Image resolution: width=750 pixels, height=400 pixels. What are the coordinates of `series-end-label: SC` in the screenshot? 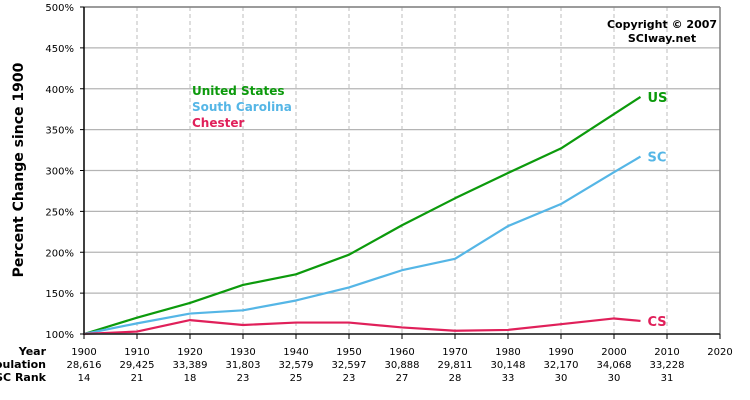 It's located at (657, 158).